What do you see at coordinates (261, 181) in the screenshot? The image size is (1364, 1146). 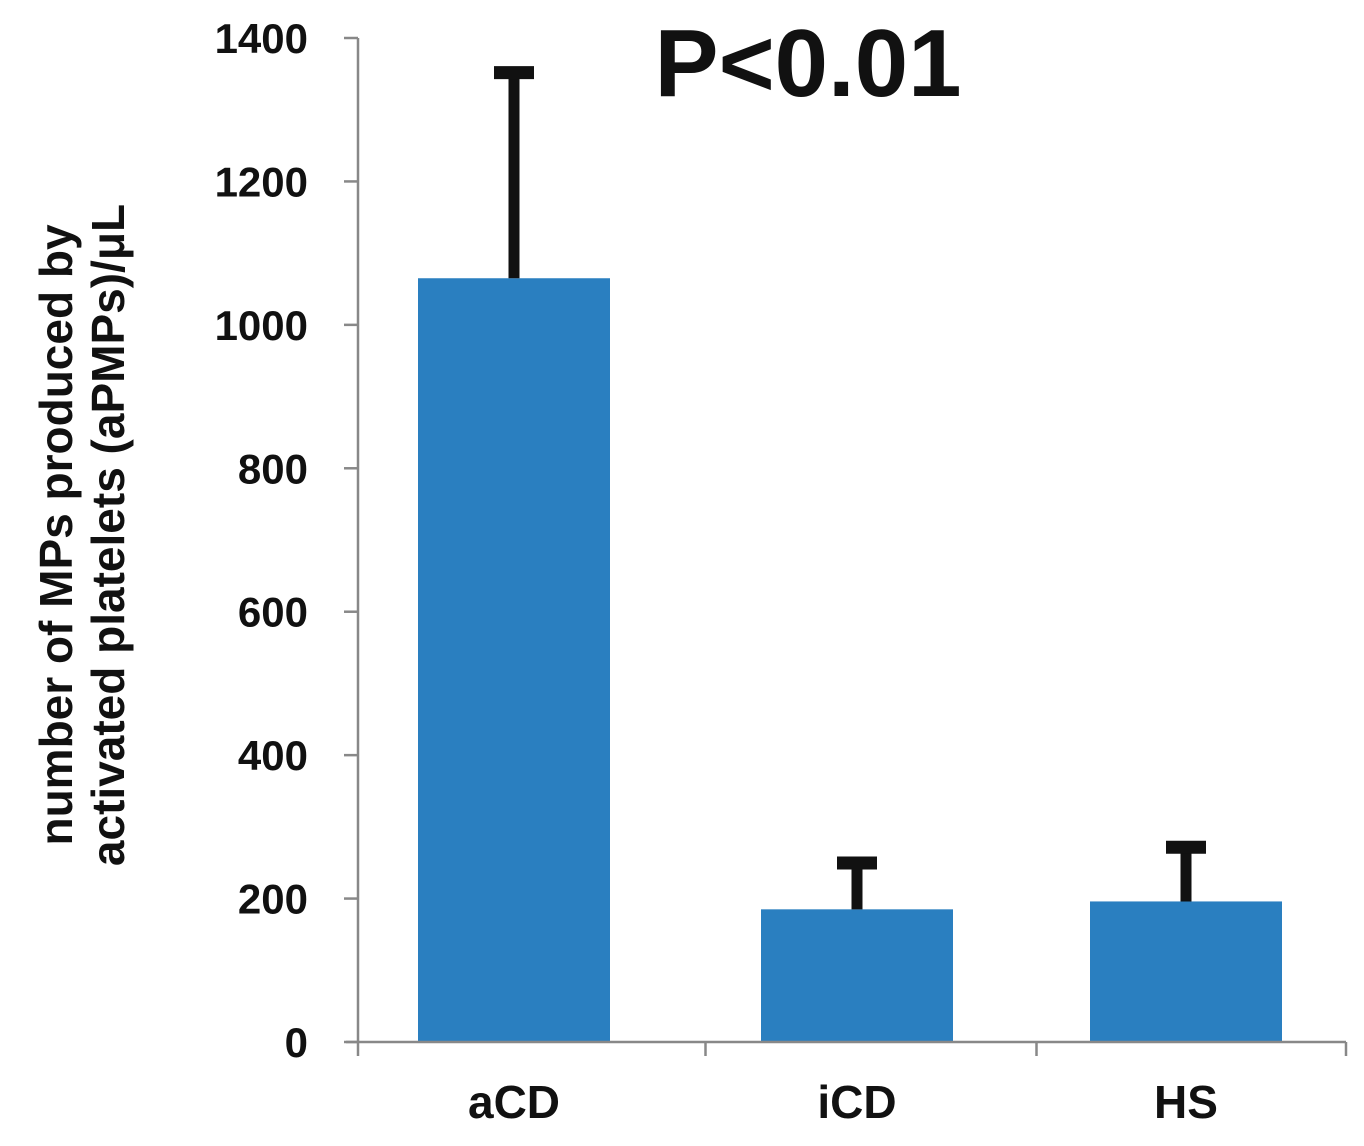 I see `y-tick-label: 1200` at bounding box center [261, 181].